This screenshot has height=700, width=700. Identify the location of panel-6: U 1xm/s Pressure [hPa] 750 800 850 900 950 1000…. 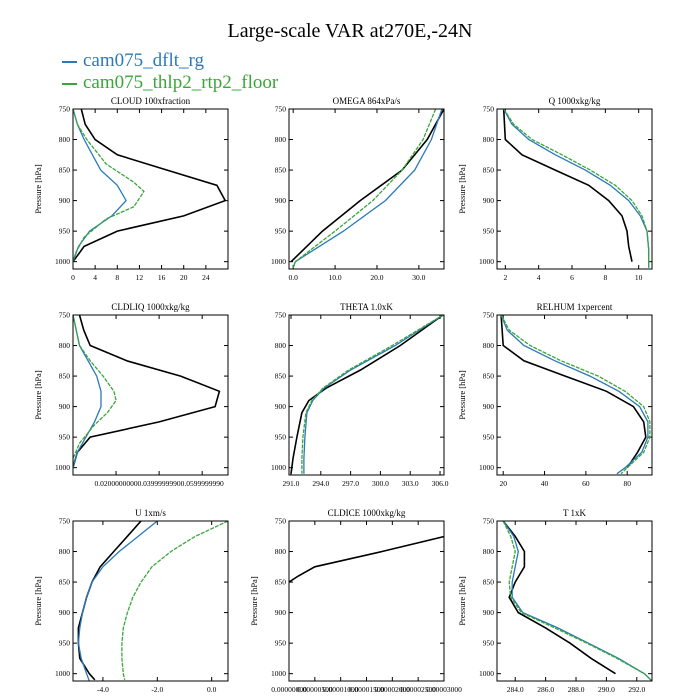
(131, 601).